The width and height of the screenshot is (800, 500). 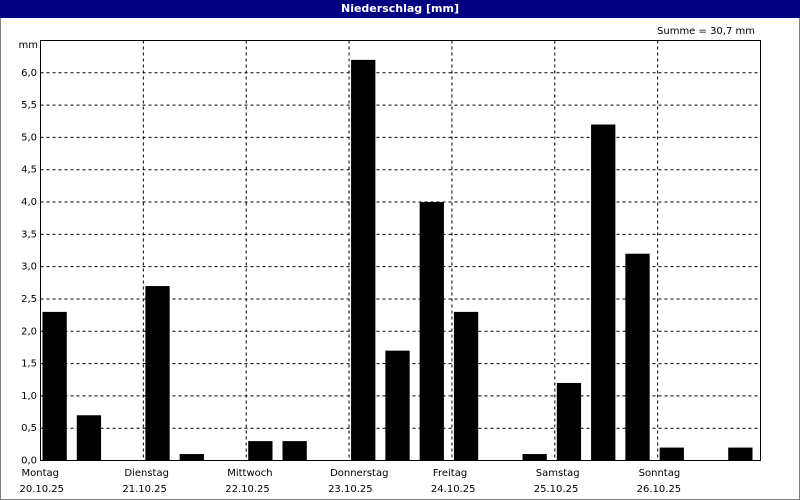 I want to click on title-bar, so click(x=400, y=9).